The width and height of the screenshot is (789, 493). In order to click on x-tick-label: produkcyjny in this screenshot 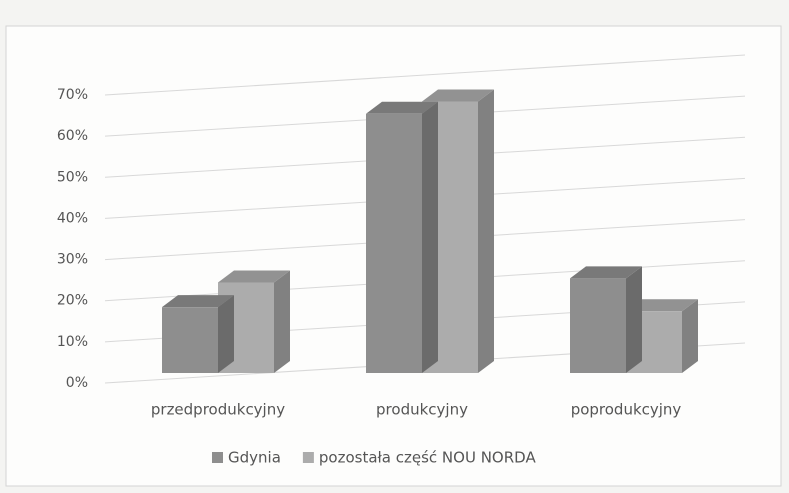, I will do `click(422, 410)`.